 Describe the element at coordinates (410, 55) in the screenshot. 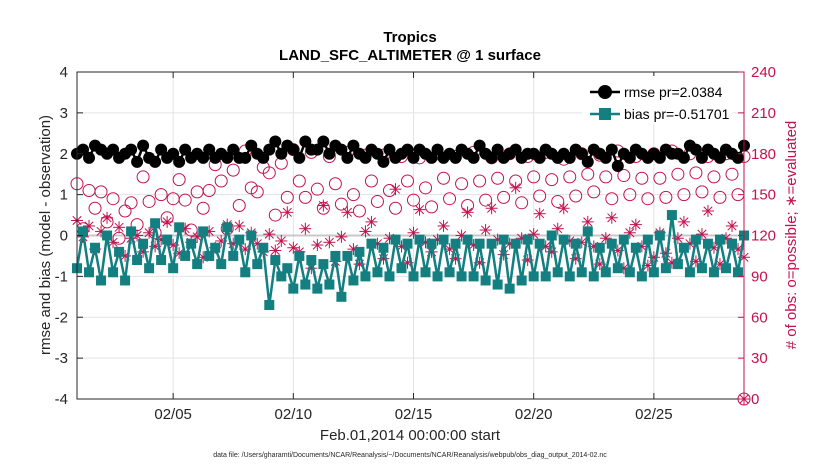

I see `chart-subtitle: LAND_SFC_ALTIMETER @ 1 surface` at that location.